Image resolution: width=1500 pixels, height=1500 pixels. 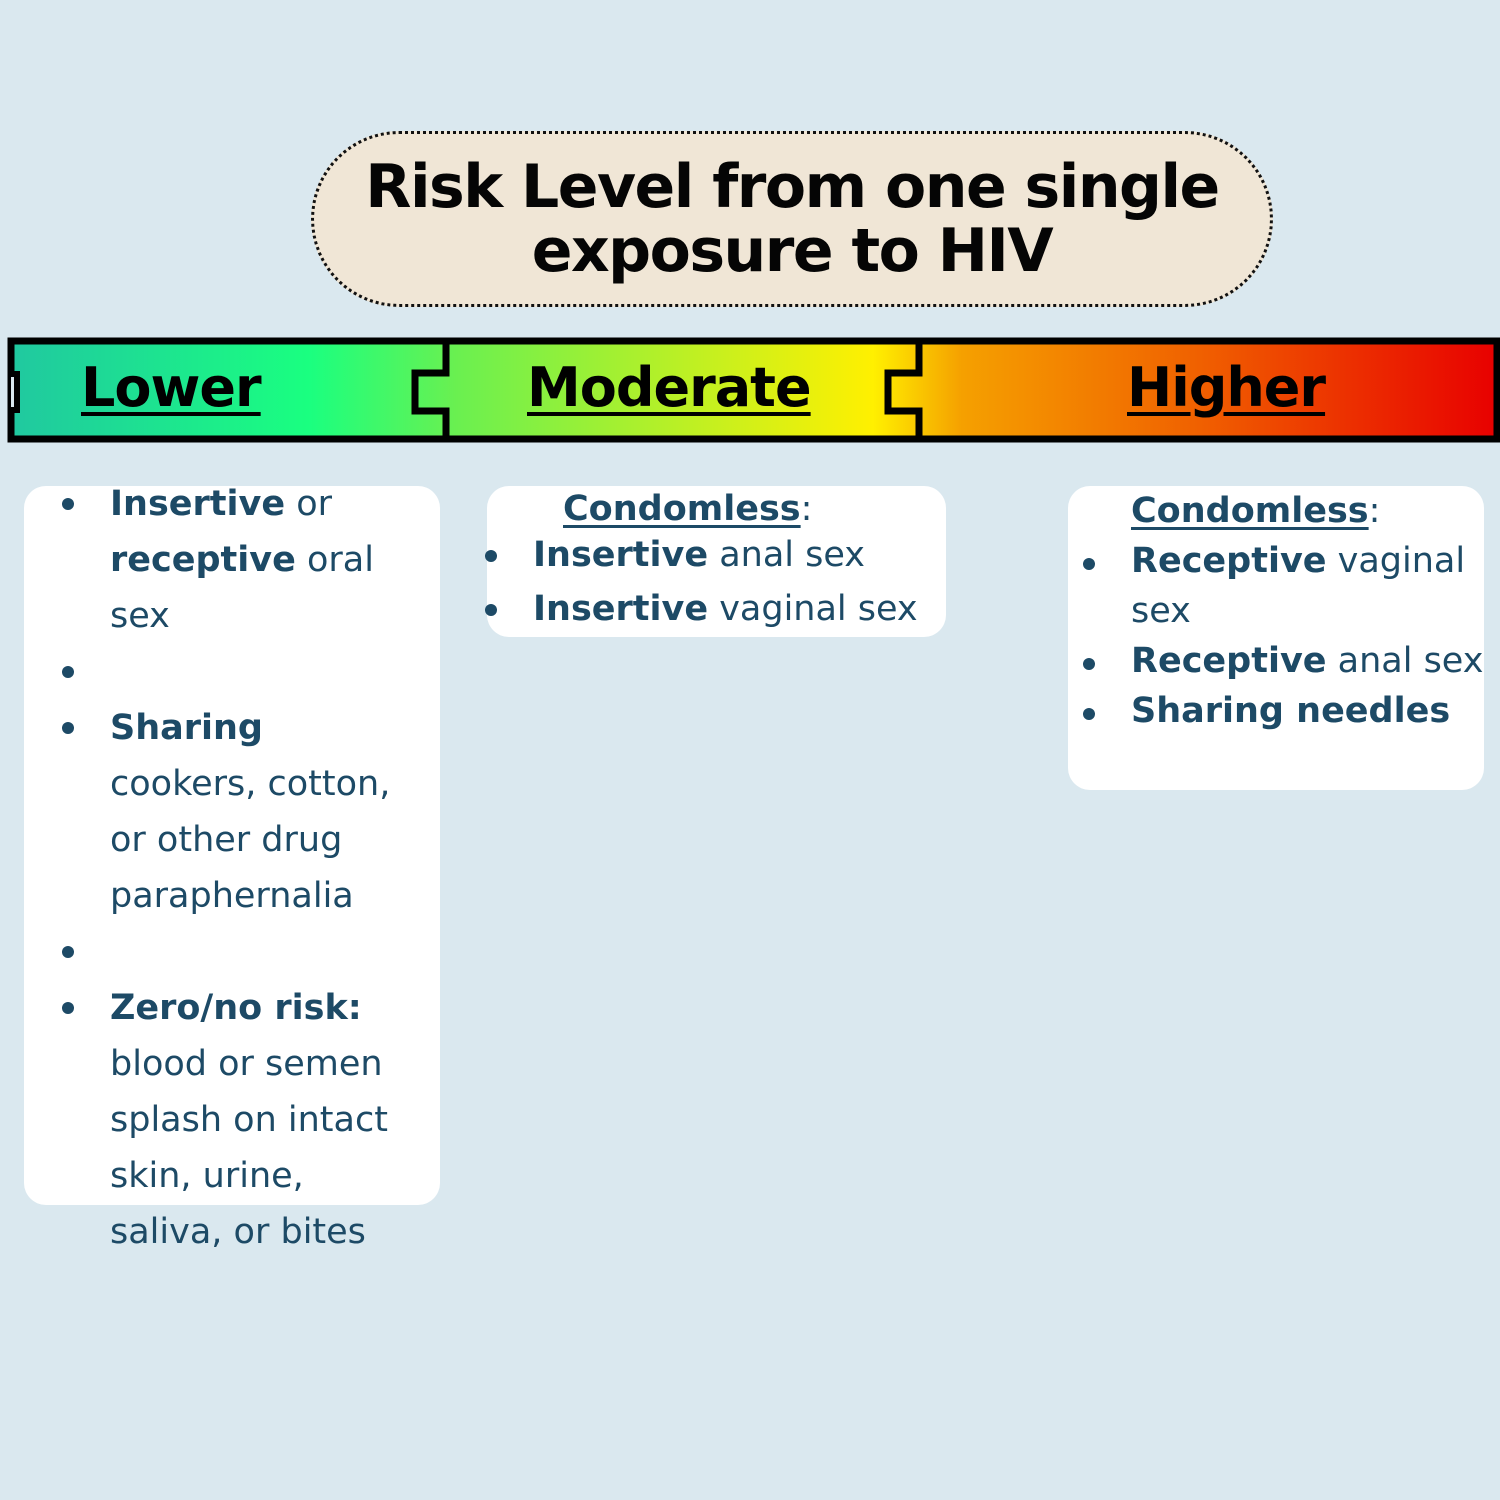 What do you see at coordinates (903, 390) in the screenshot?
I see `divider-moderate-higher` at bounding box center [903, 390].